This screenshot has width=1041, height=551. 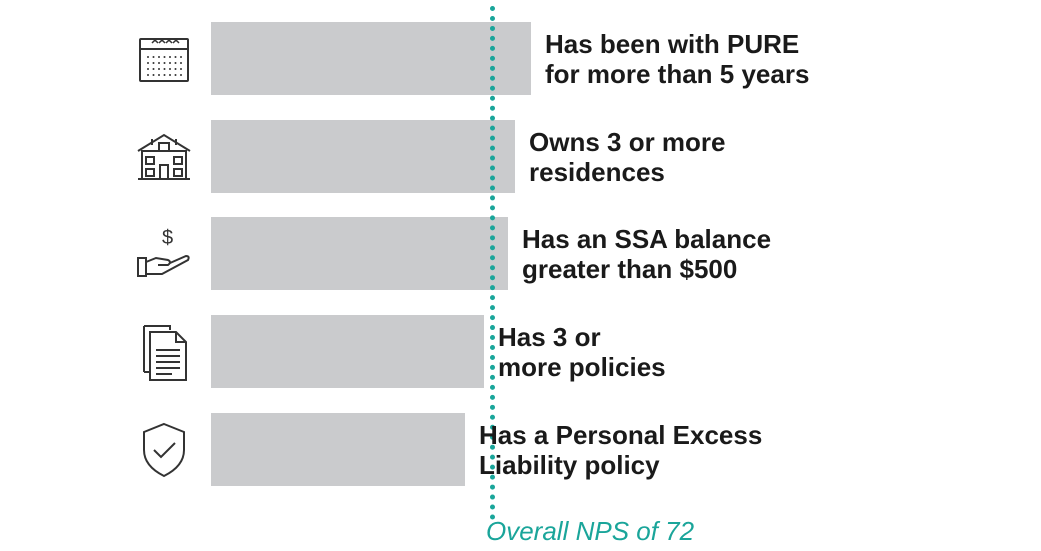 What do you see at coordinates (647, 254) in the screenshot?
I see `category-label-3: Has an SSA balance greater than $500` at bounding box center [647, 254].